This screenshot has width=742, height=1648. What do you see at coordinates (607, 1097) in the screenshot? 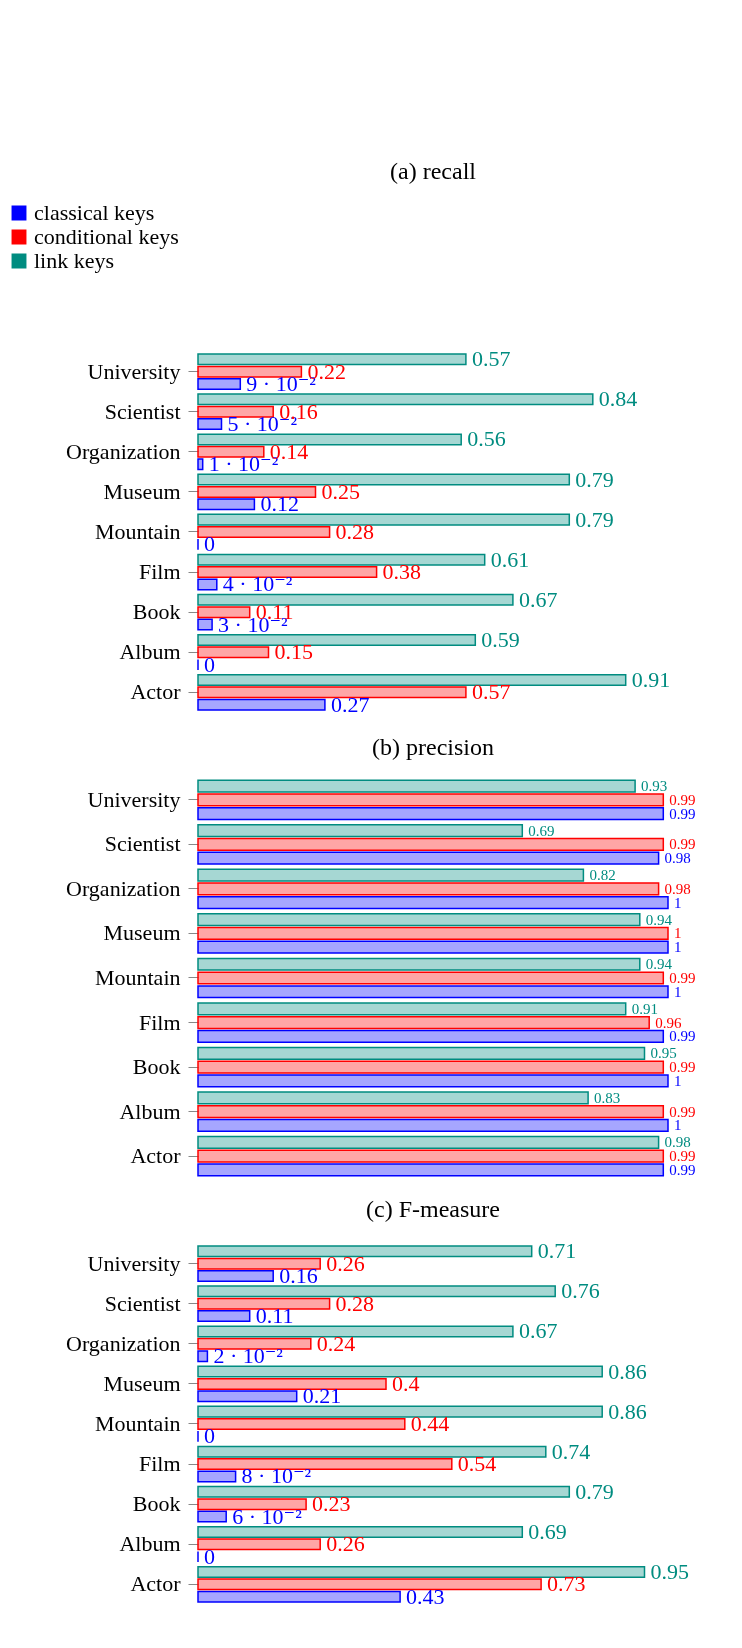
I see `data-label: 0.83` at bounding box center [607, 1097].